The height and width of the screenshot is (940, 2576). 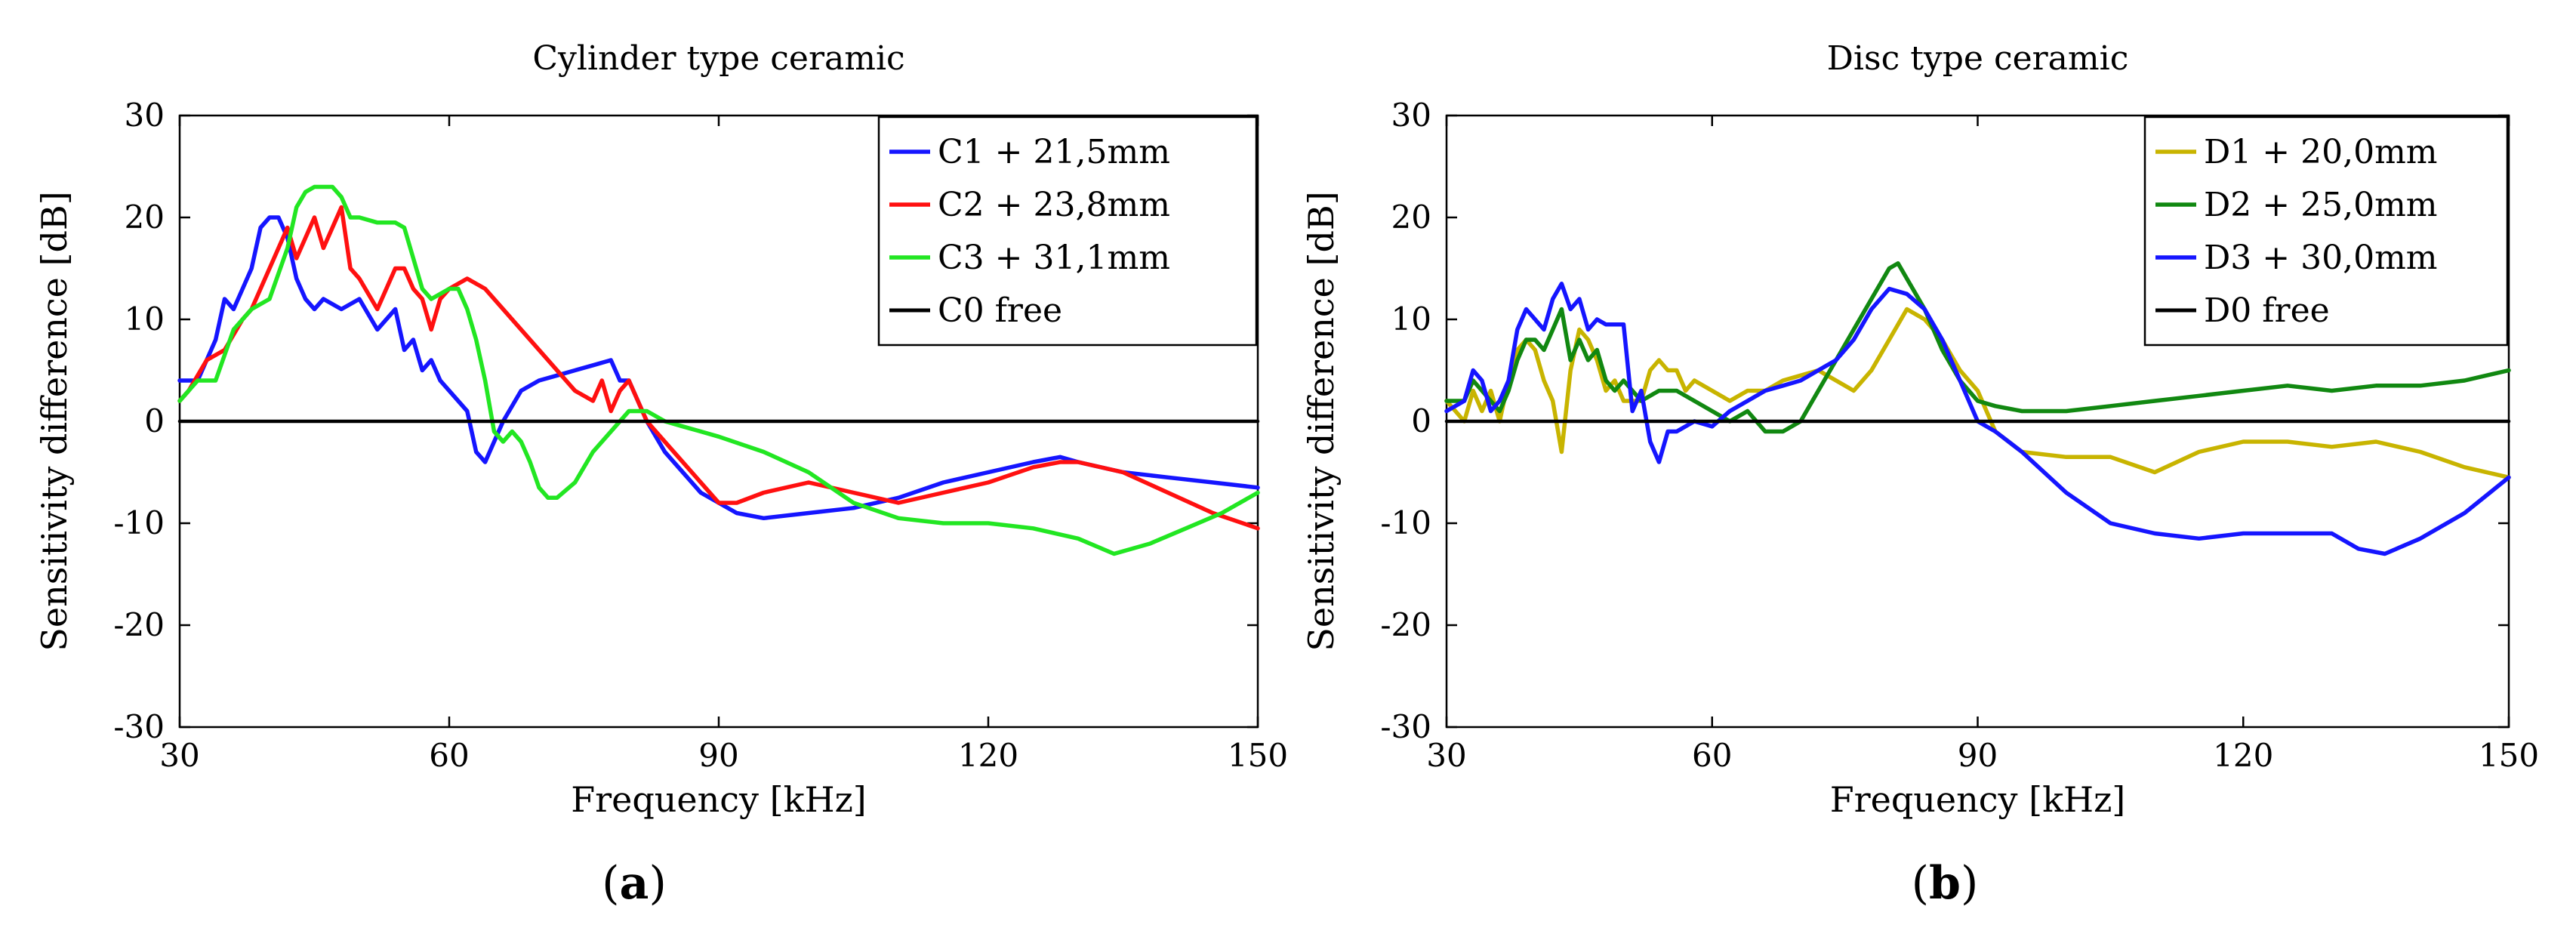 I want to click on caption-letter: b, so click(x=1945, y=883).